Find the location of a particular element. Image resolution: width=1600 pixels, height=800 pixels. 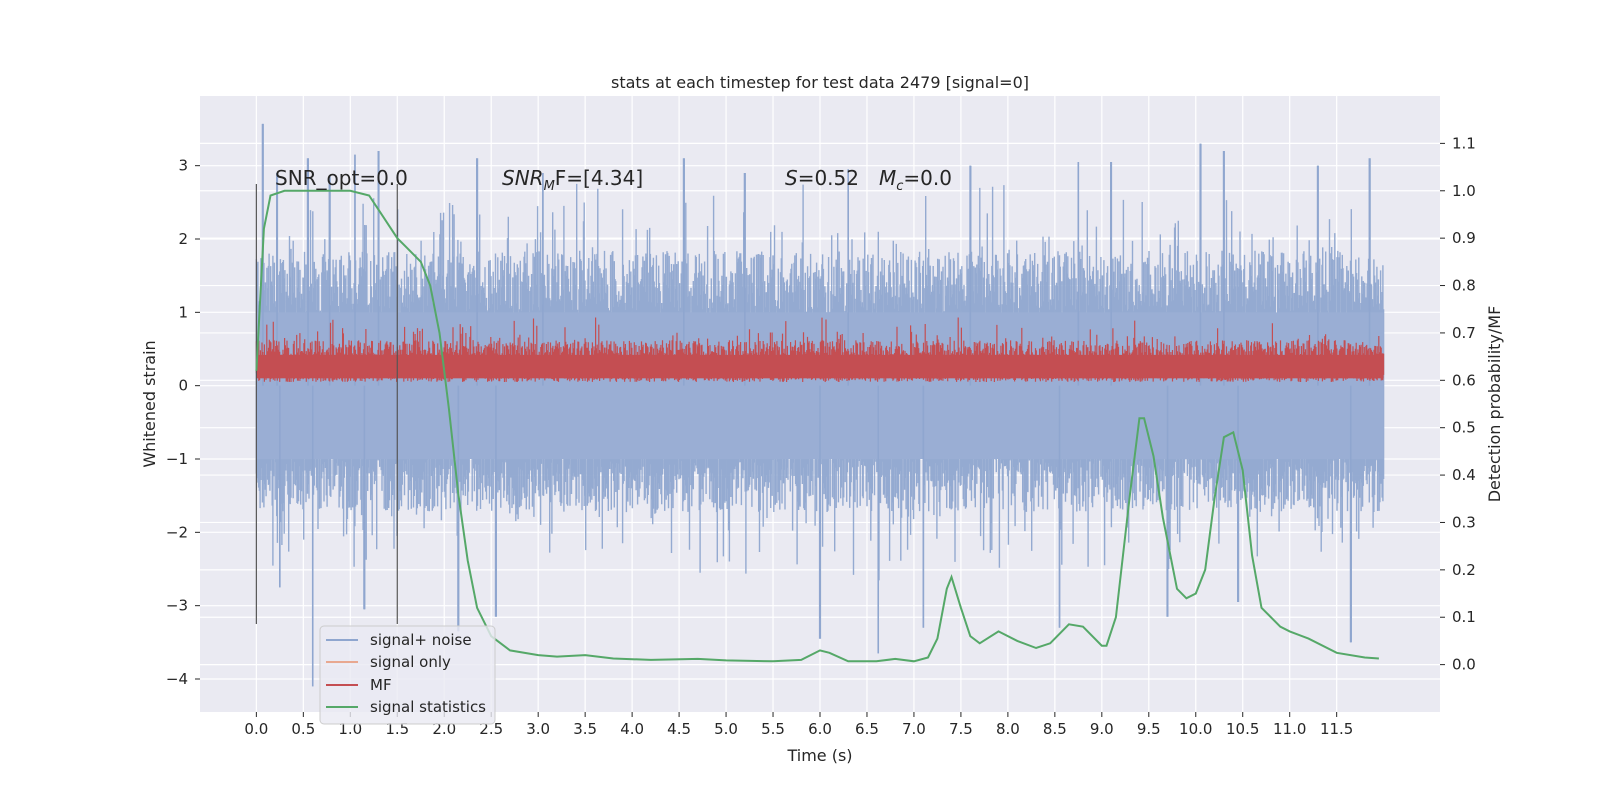

left-y-axis-ticks: 3 2 1 0 −1 −2 −3 −4 is located at coordinates (183, 422).